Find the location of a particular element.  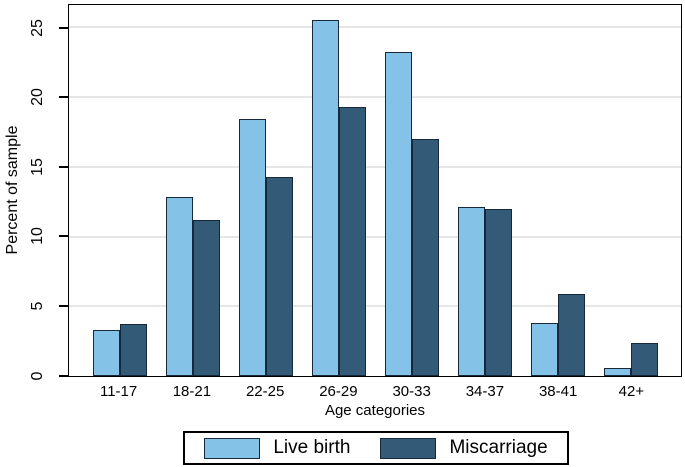

y-tick-label-10: 10 is located at coordinates (37, 236).